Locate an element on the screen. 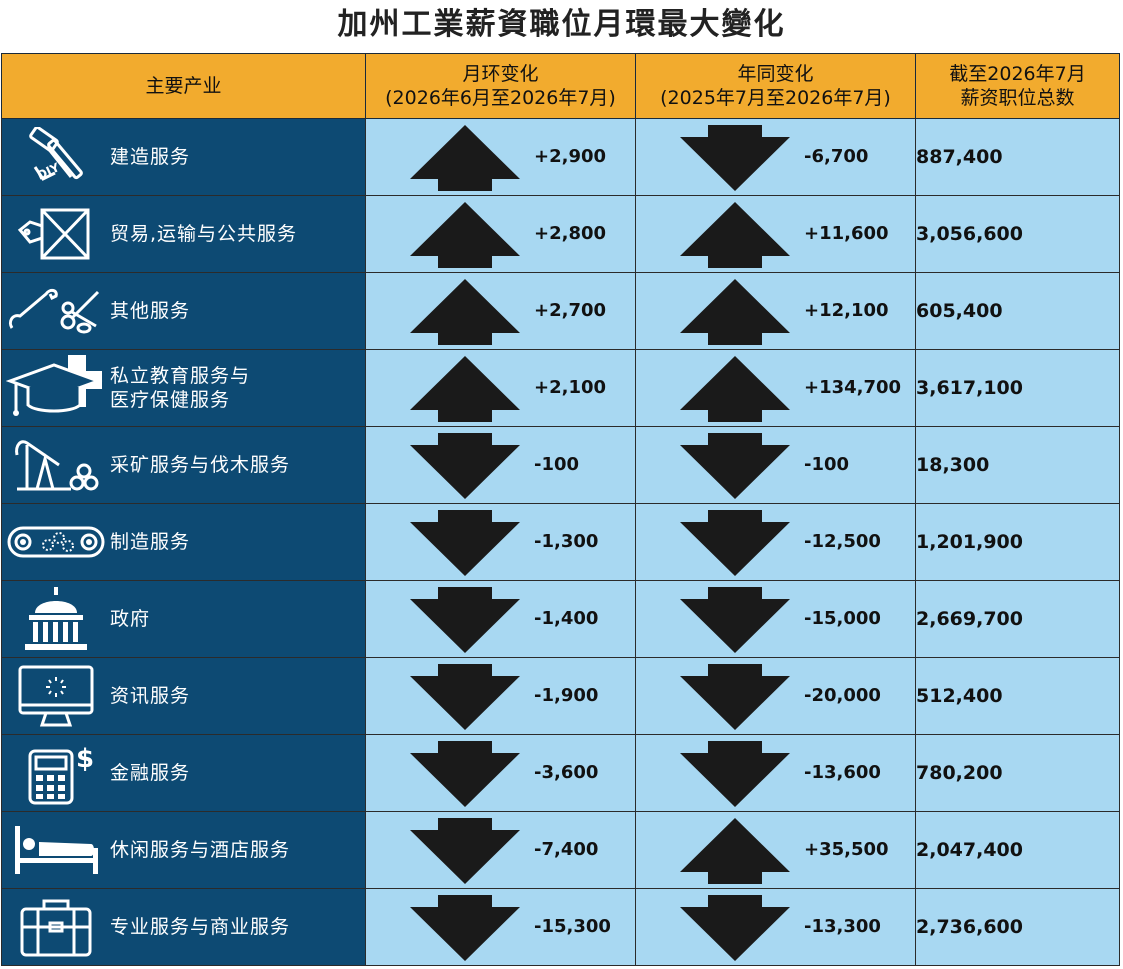  total-jobs-value: 605,400 is located at coordinates (959, 311).